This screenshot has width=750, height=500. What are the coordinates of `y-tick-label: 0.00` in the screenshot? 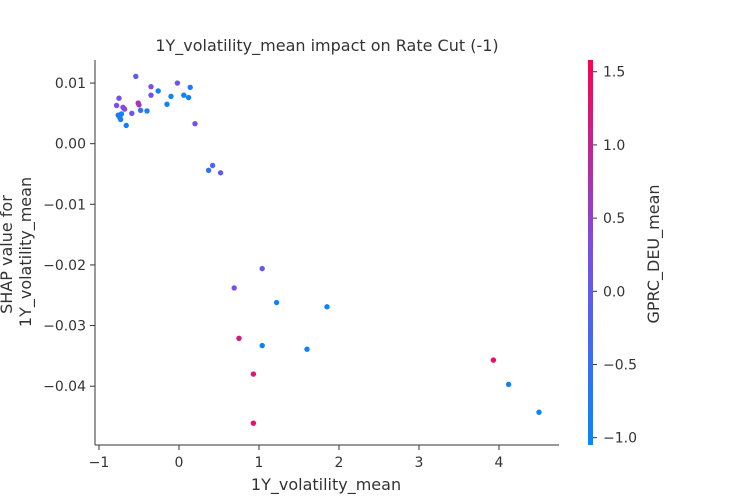 It's located at (70, 145).